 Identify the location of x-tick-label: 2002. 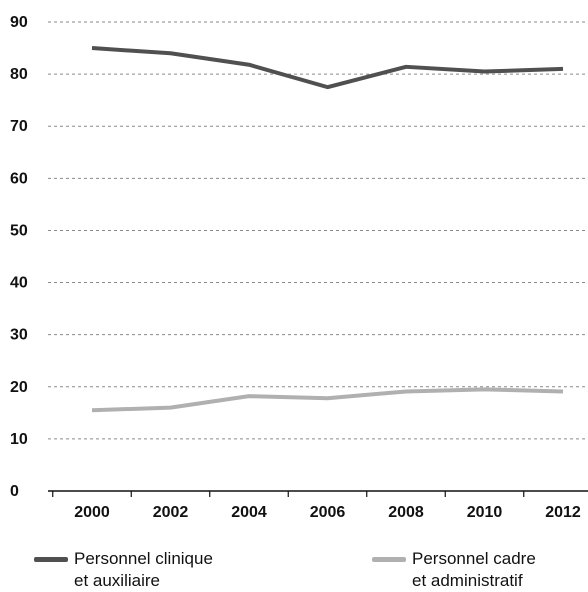
(171, 512).